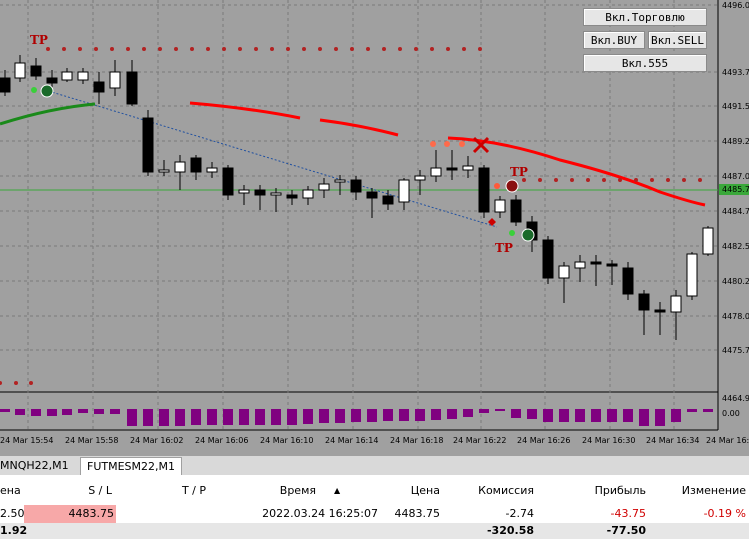  I want to click on row-price: 4483.75, so click(417, 513).